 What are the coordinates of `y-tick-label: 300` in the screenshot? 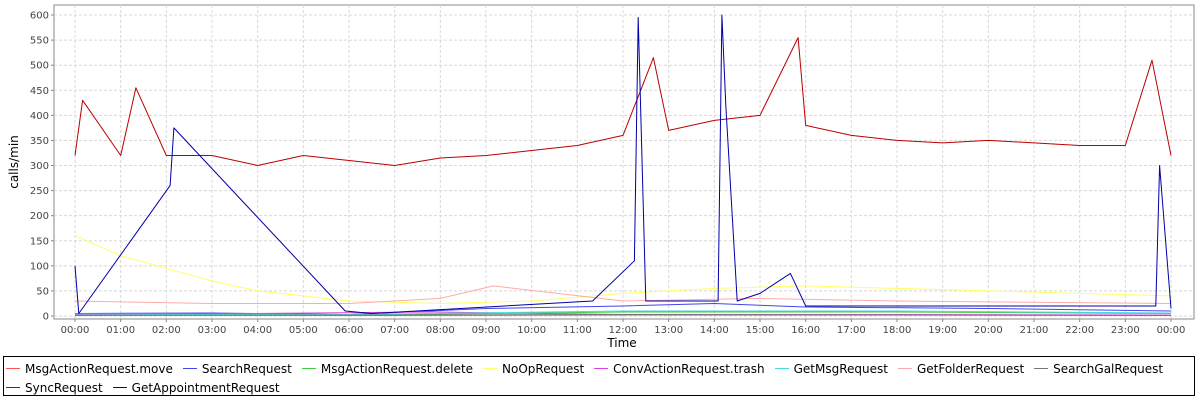 It's located at (39, 166).